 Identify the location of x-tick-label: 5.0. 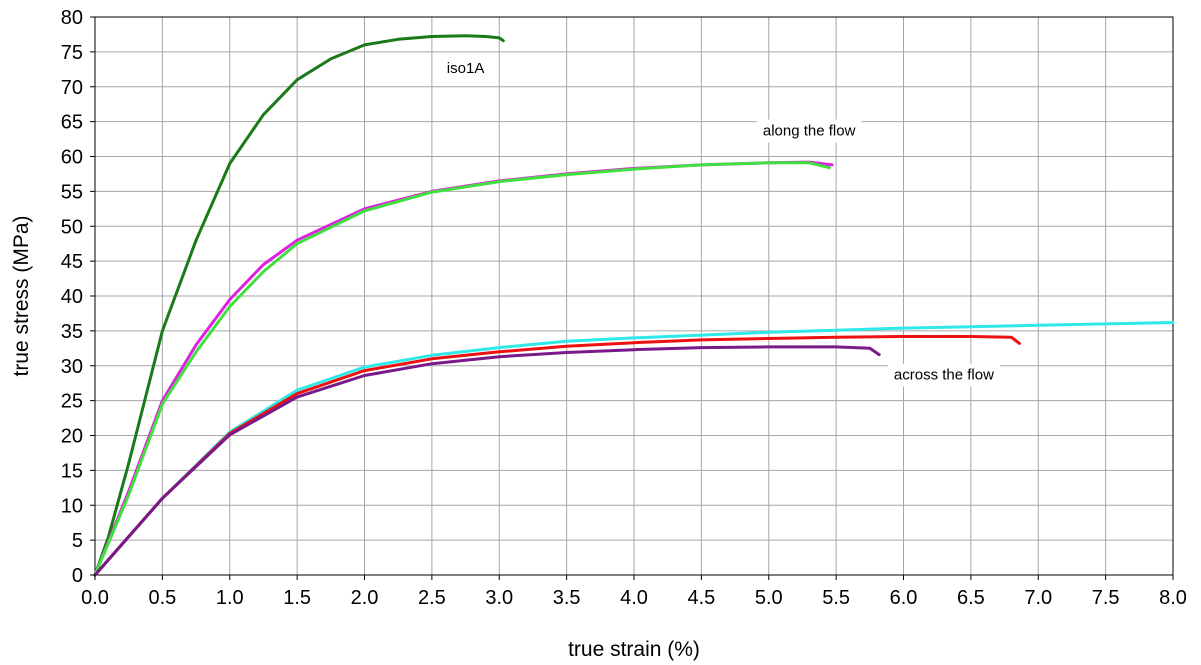
(769, 598).